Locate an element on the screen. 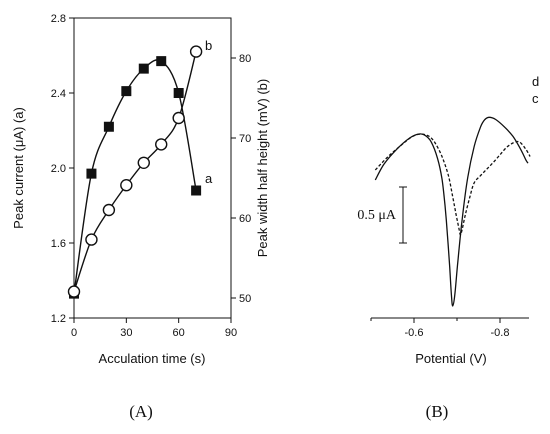 This screenshot has width=550, height=434. panel-a-marks is located at coordinates (135, 172).